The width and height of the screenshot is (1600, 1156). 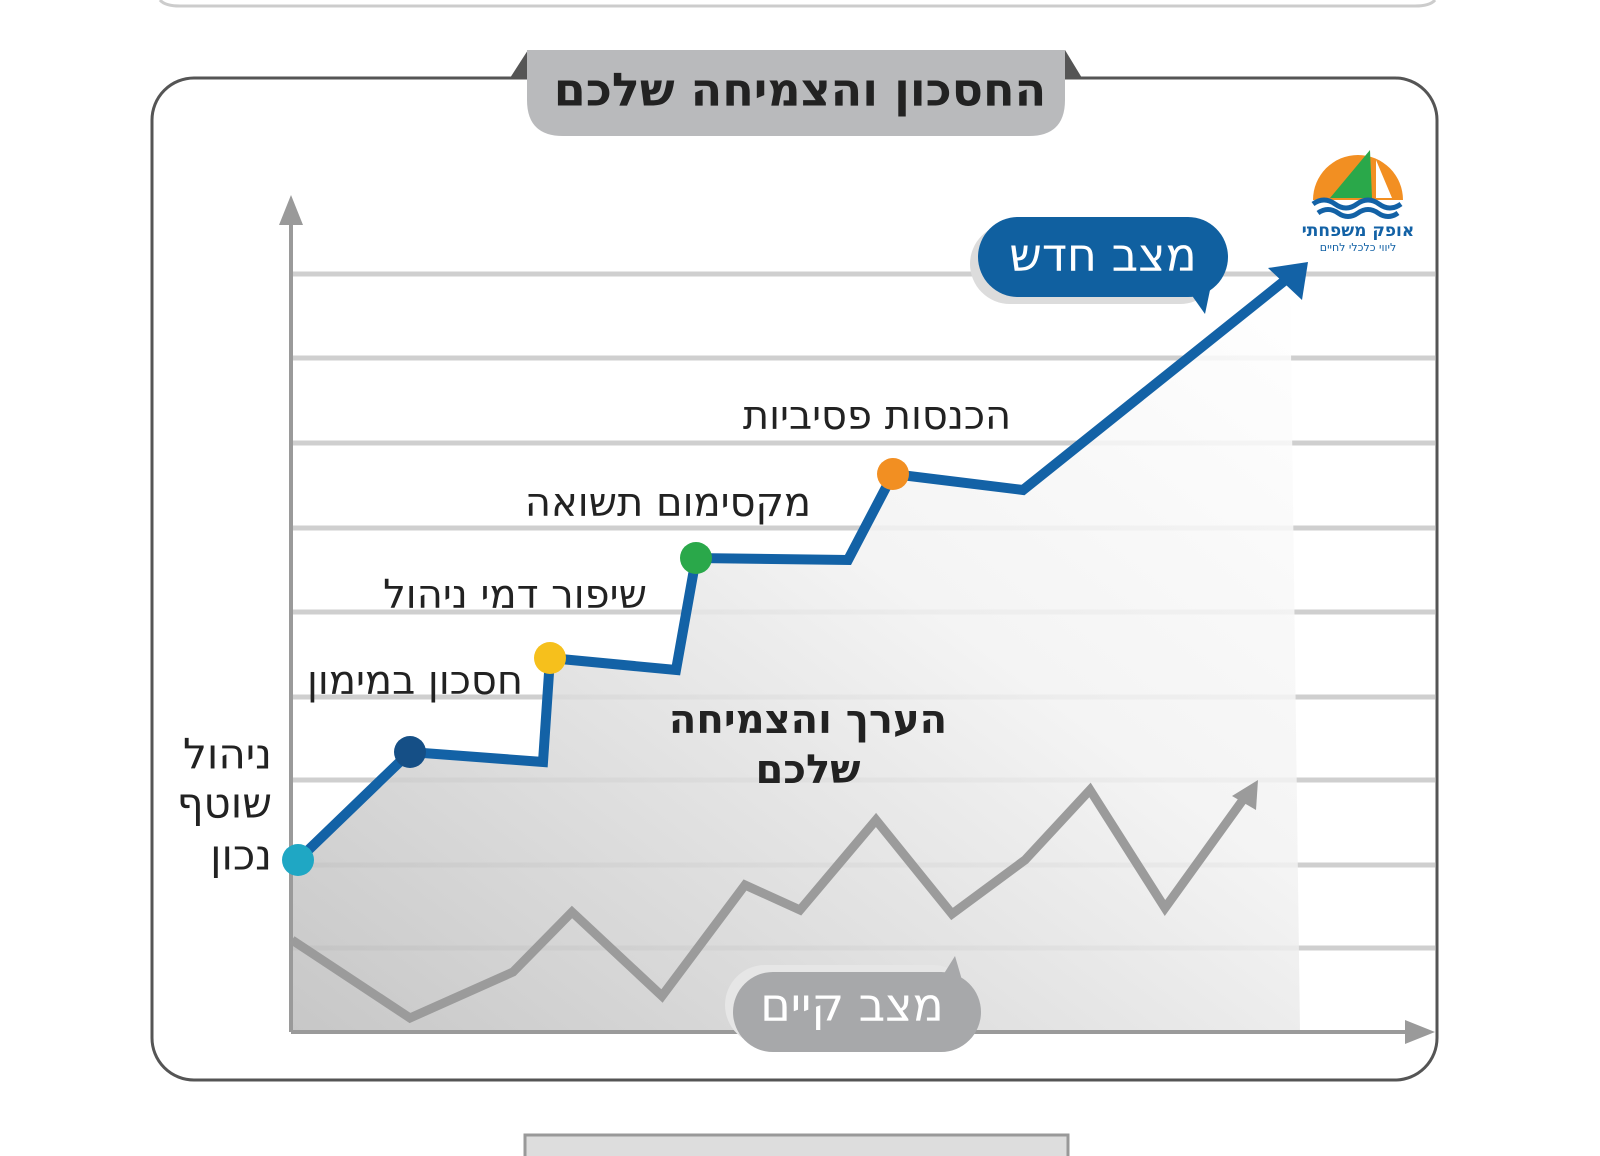 I want to click on current-line, so click(x=771, y=903).